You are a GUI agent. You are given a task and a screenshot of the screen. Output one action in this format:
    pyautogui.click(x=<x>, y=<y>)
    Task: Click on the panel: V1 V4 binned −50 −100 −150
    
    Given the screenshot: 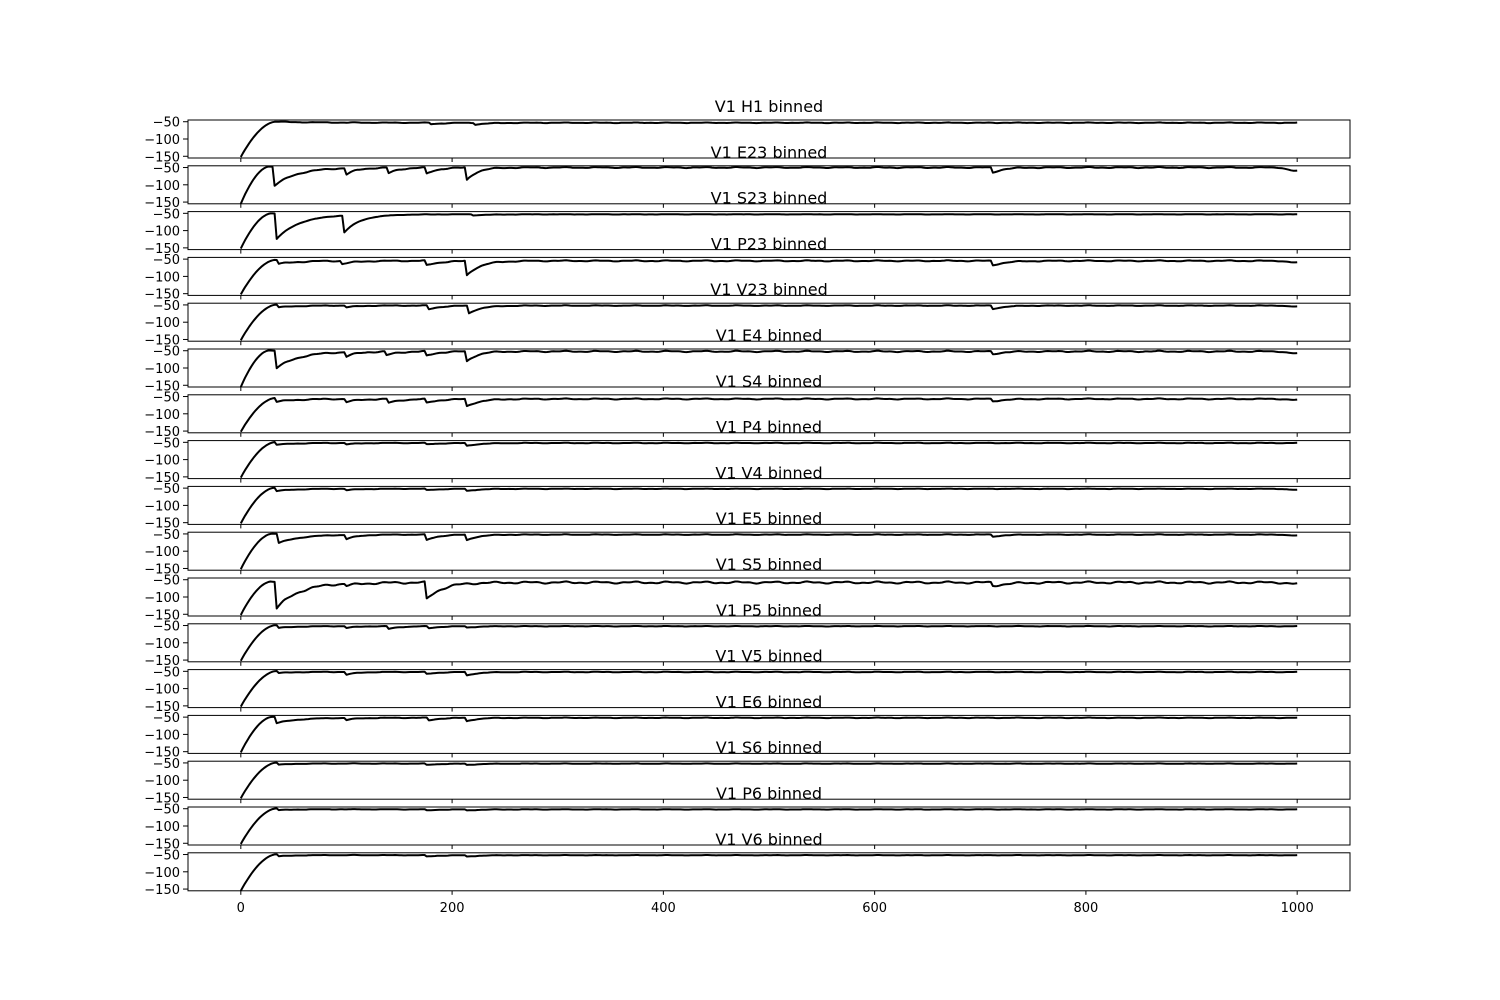 What is the action you would take?
    pyautogui.click(x=747, y=497)
    